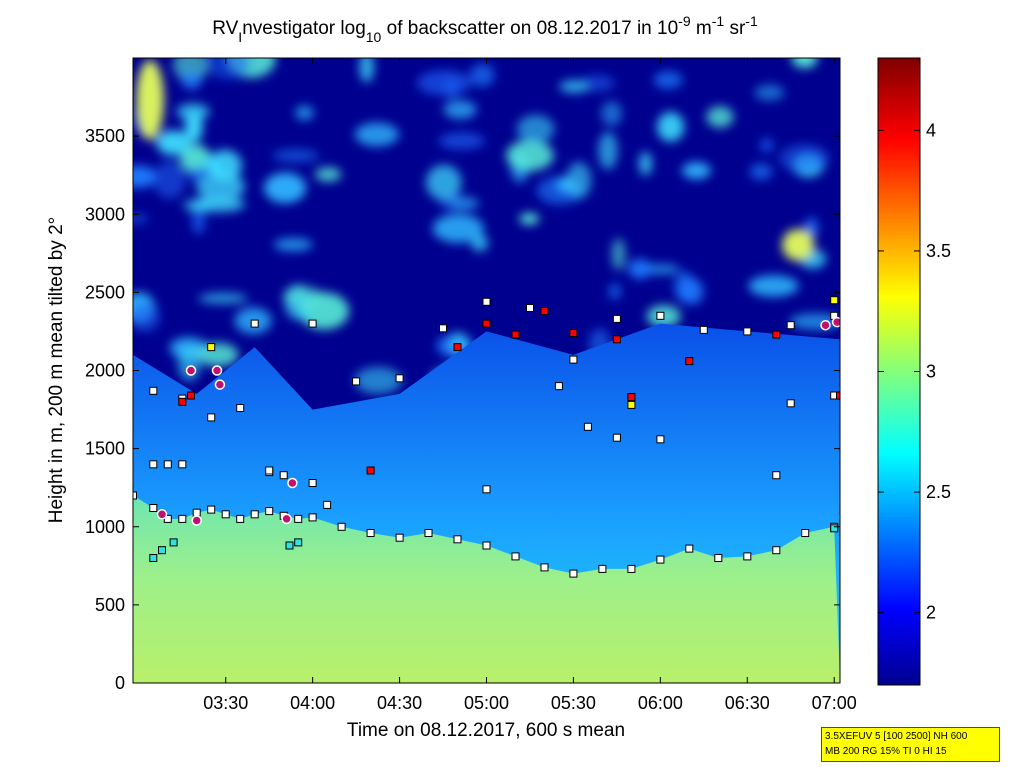 This screenshot has width=1023, height=767. Describe the element at coordinates (56, 370) in the screenshot. I see `y-axis-label: Height in m, 200 m mean tilted by 2°` at that location.